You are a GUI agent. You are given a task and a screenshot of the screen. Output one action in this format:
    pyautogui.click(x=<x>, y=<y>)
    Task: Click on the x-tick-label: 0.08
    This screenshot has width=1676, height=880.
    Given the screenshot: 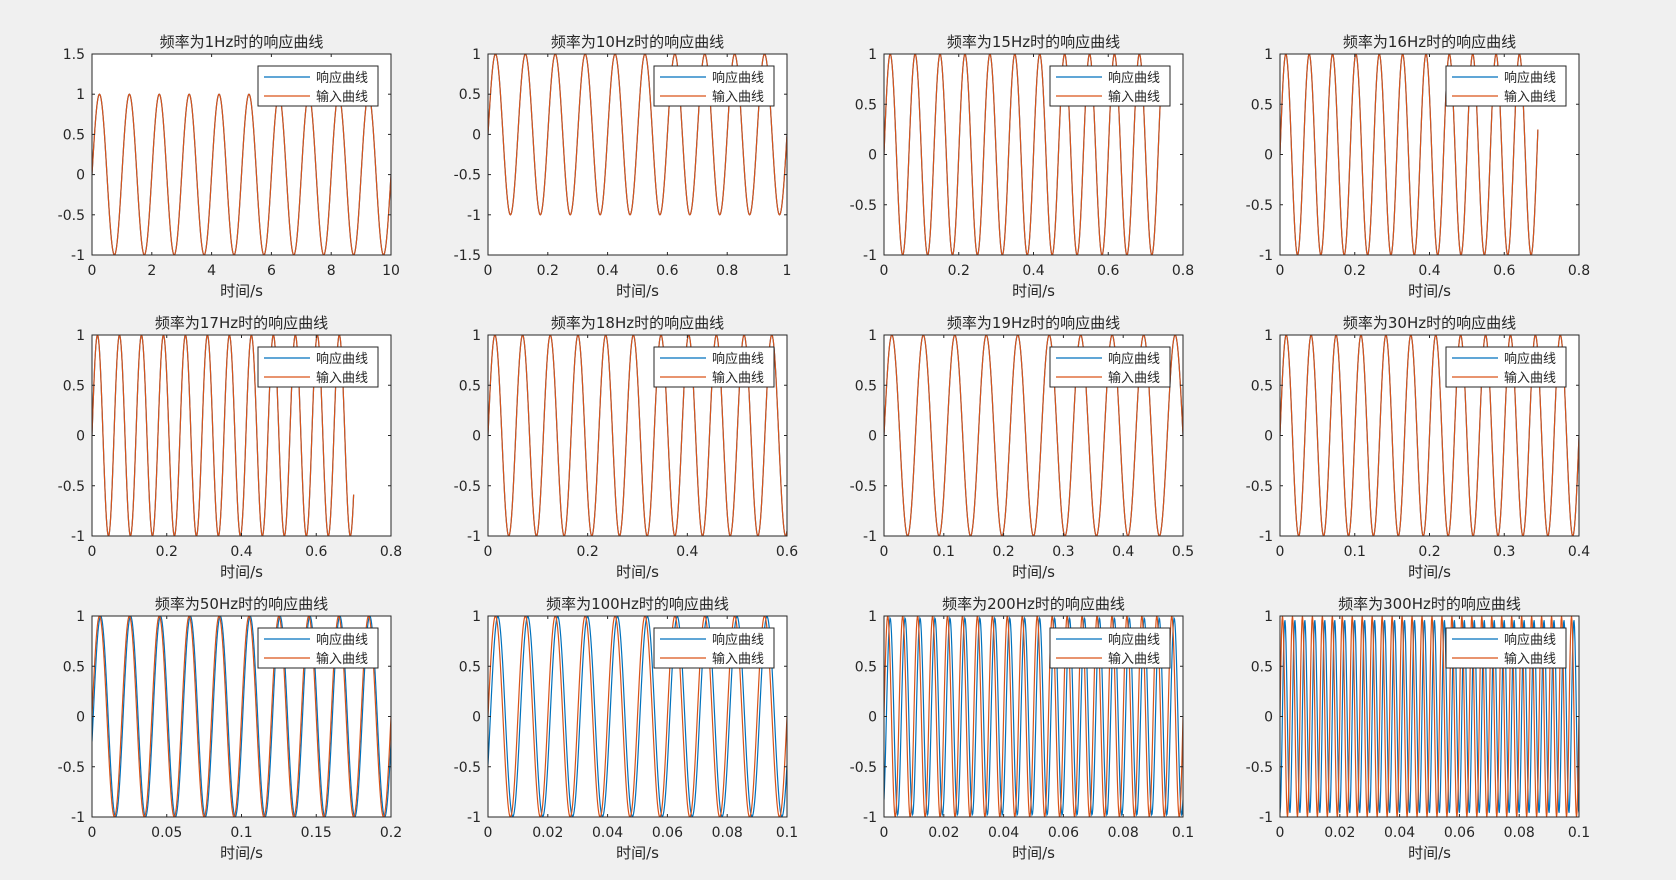 What is the action you would take?
    pyautogui.click(x=1123, y=833)
    